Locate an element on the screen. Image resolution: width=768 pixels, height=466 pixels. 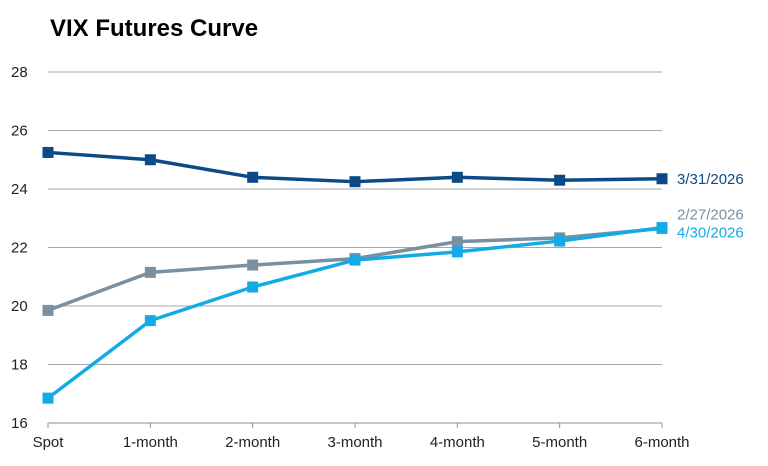
y-tick-label: 26 is located at coordinates (19, 131).